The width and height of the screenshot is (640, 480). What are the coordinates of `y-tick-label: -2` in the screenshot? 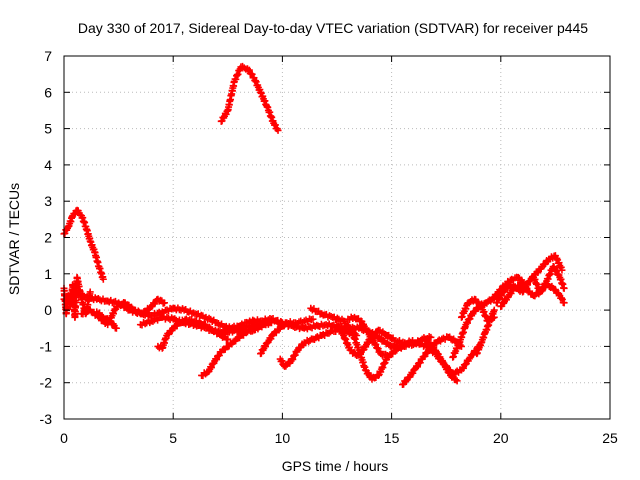 It's located at (46, 383).